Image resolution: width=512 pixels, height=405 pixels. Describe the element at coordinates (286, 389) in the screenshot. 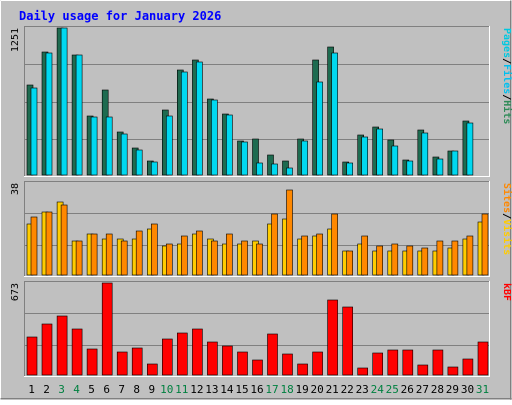

I see `x-tick-label-day-18: 18` at that location.